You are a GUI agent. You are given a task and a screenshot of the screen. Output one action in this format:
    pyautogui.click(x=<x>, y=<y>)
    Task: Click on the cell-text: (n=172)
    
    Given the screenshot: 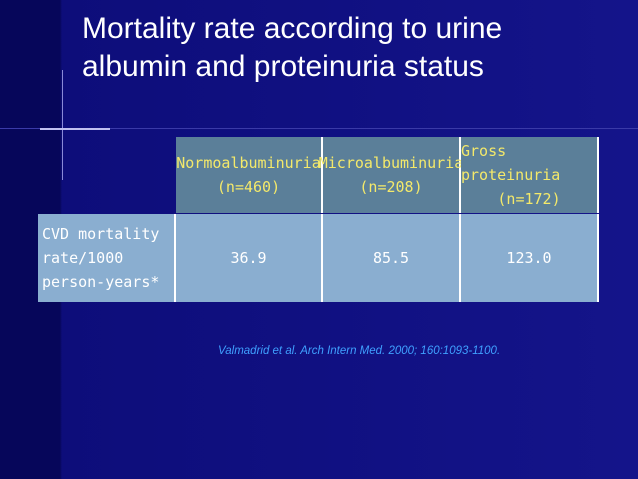 What is the action you would take?
    pyautogui.click(x=529, y=199)
    